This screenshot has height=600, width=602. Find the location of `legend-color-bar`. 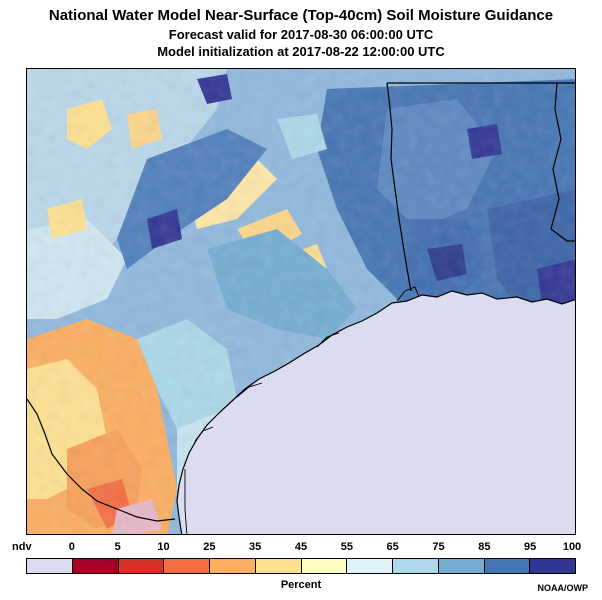

legend-color-bar is located at coordinates (301, 566).